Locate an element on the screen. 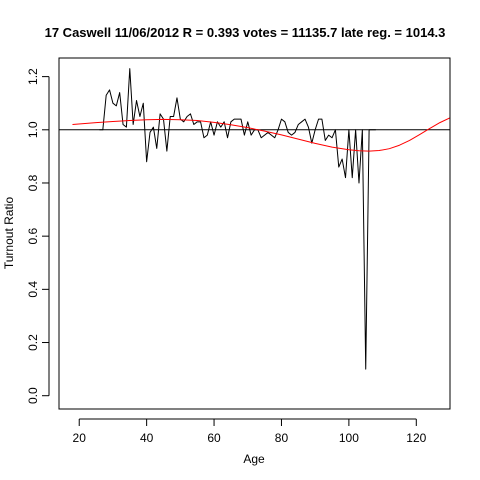 This screenshot has height=480, width=480. series-line-fitted is located at coordinates (261, 134).